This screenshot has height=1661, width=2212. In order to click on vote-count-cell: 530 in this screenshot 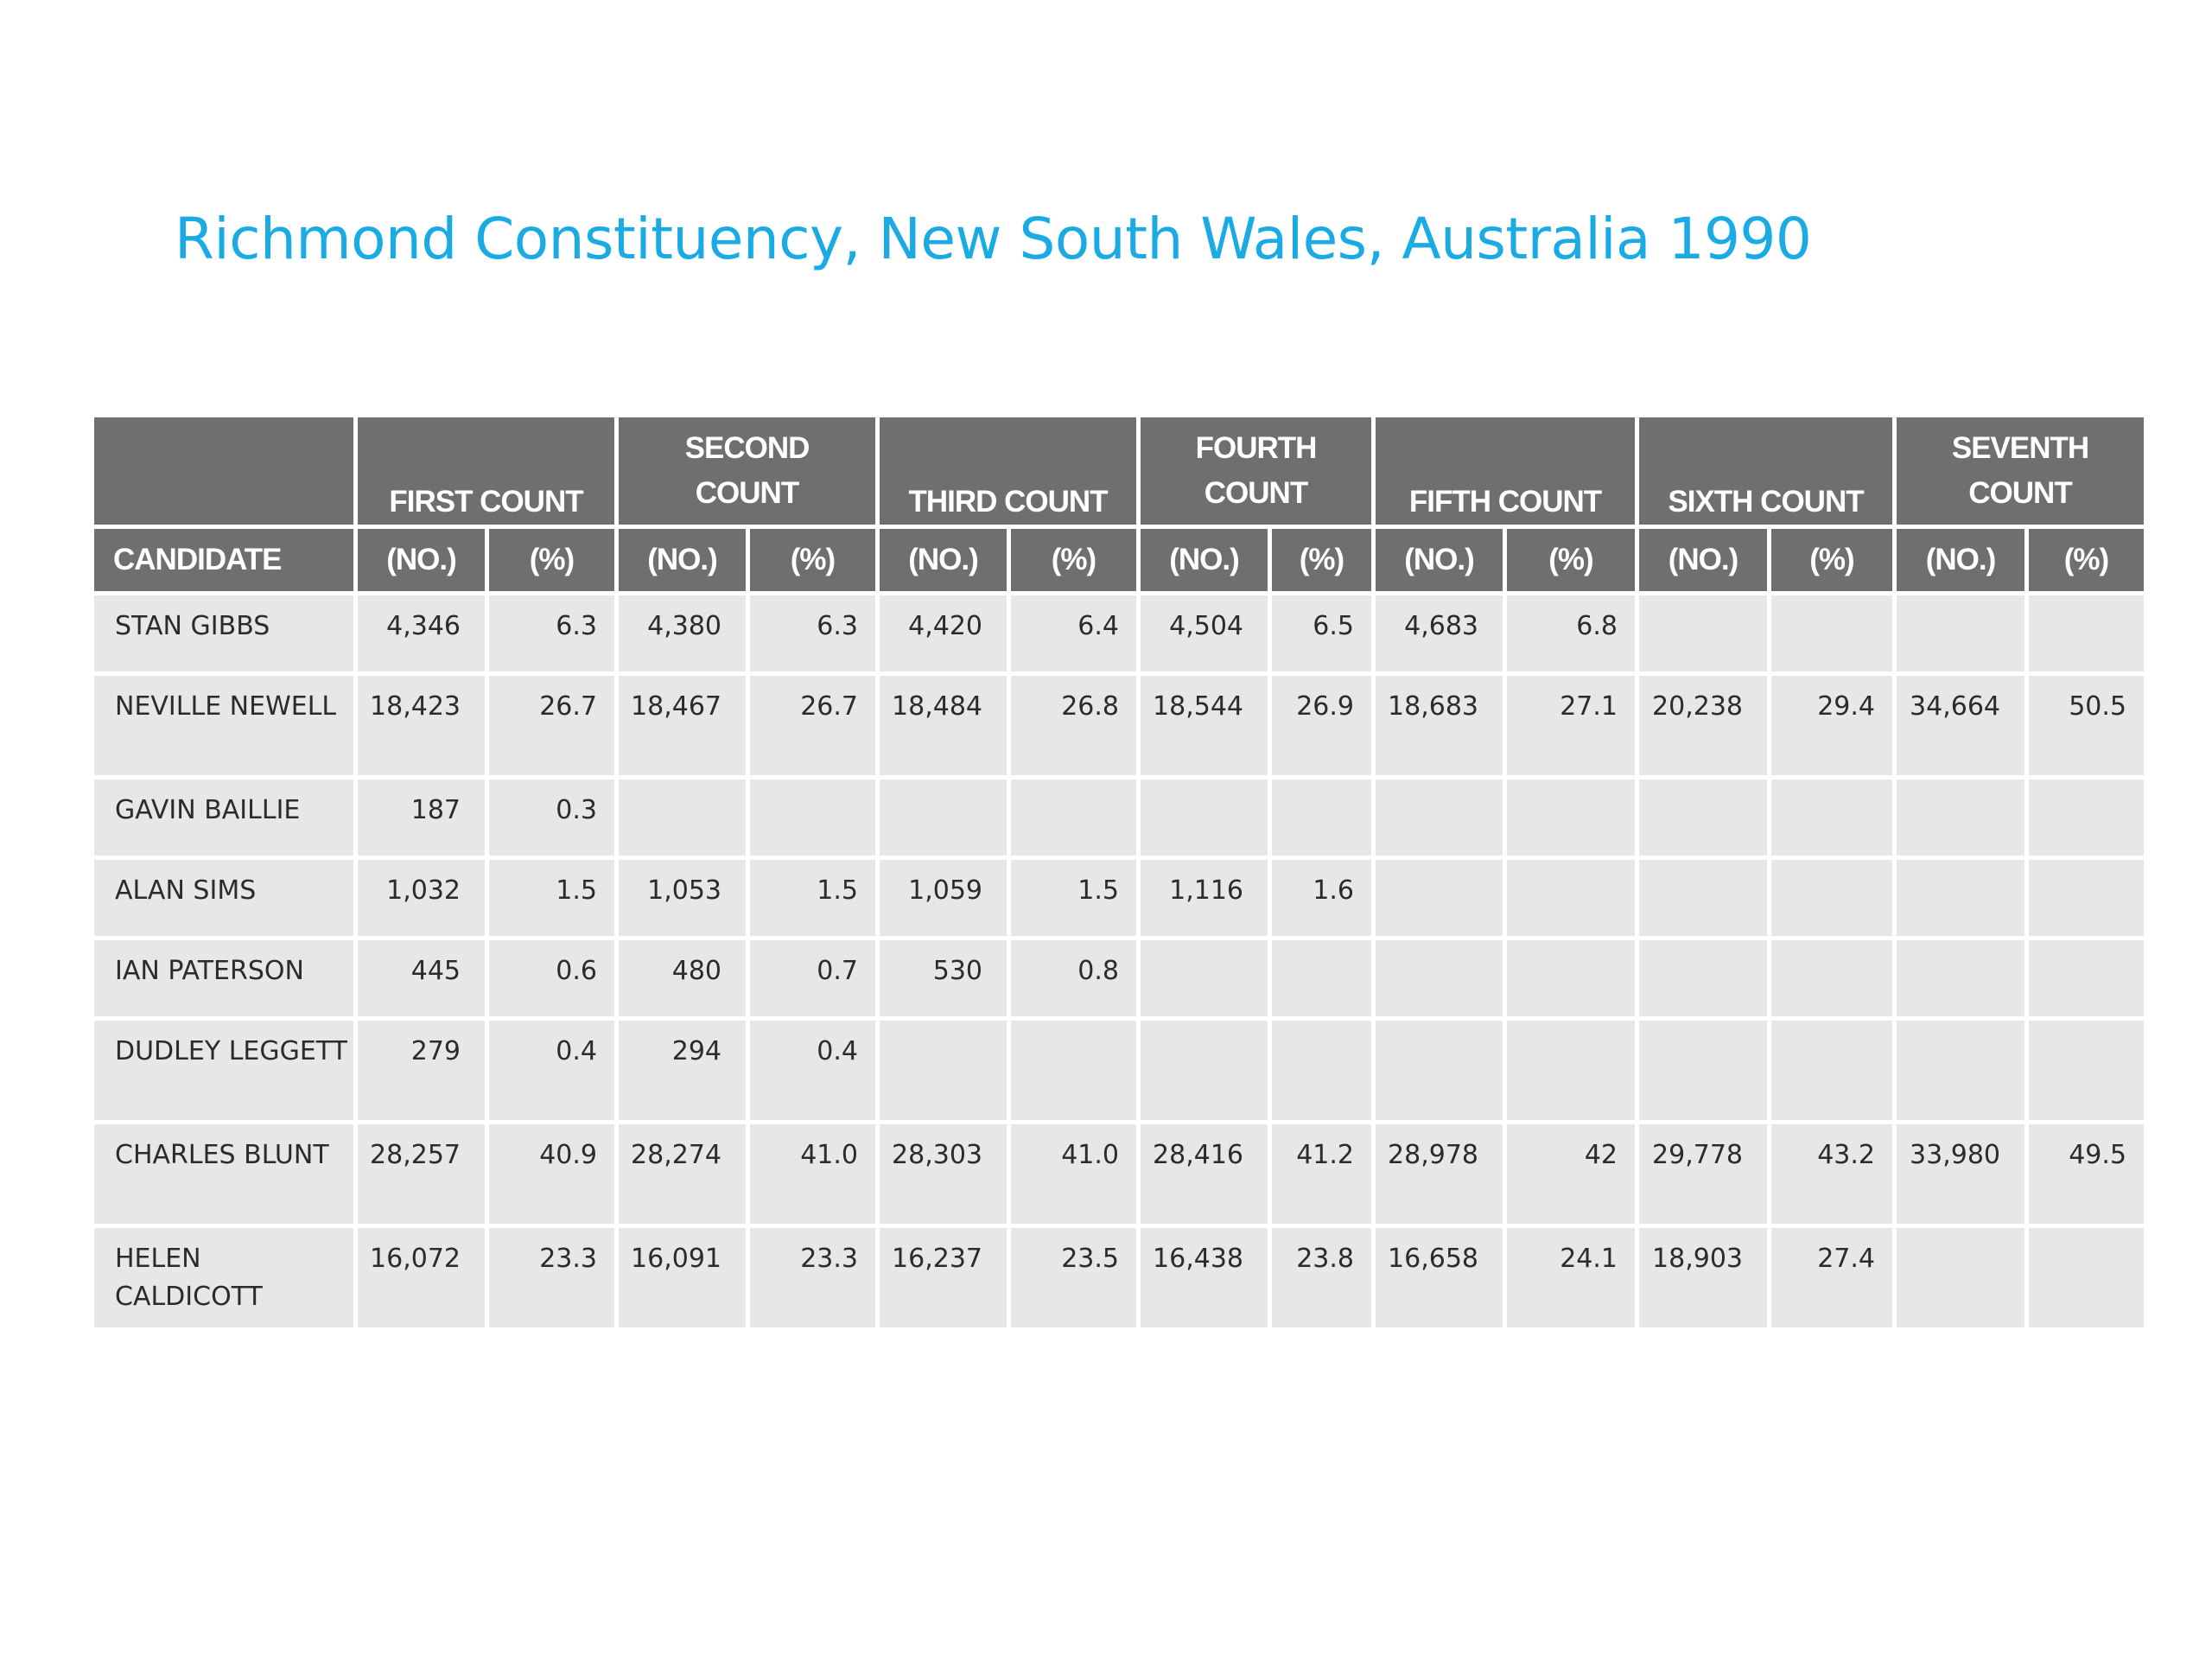, I will do `click(943, 978)`.